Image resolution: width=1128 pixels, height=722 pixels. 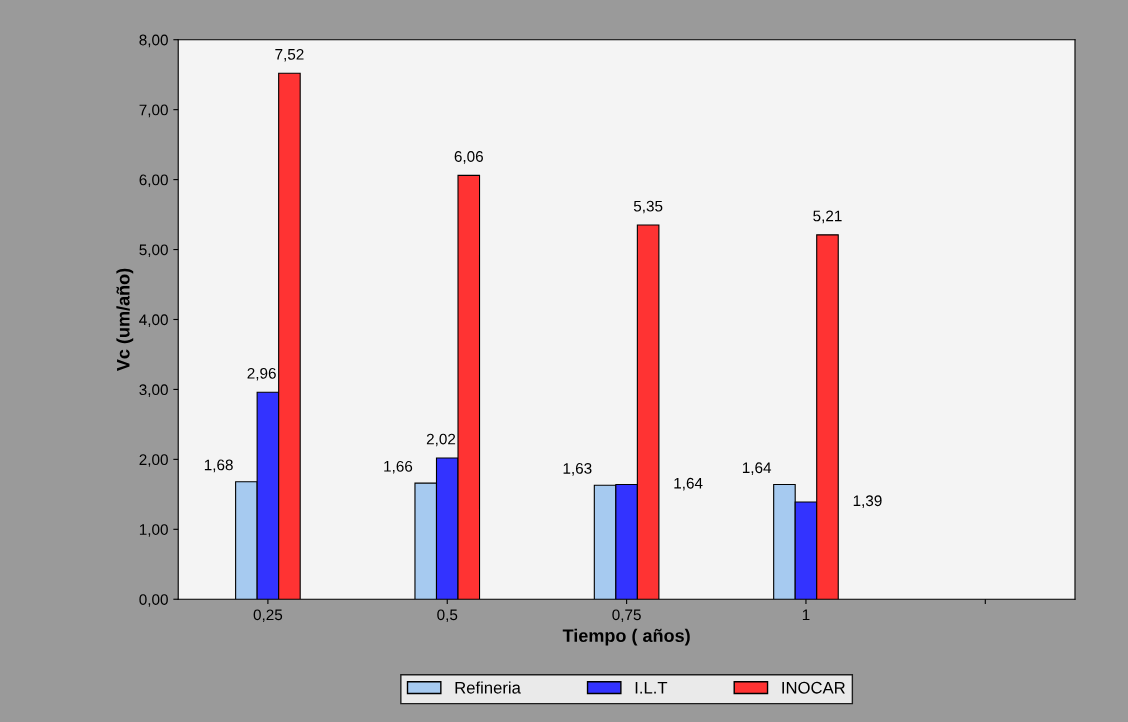 I want to click on y-tick-label: 3,00, so click(x=153, y=390).